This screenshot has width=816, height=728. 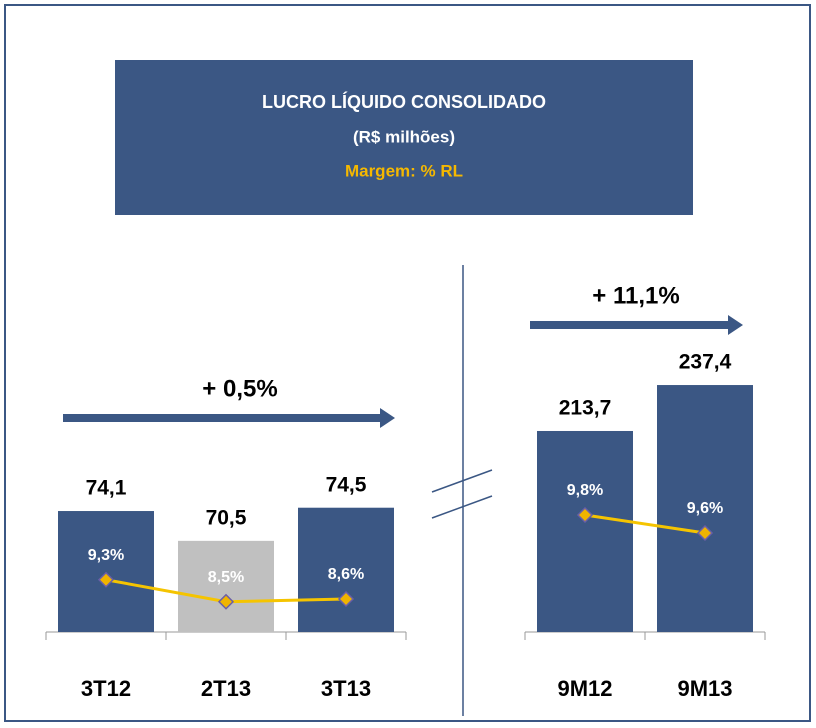 What do you see at coordinates (239, 388) in the screenshot?
I see `annotation: + 0,5%` at bounding box center [239, 388].